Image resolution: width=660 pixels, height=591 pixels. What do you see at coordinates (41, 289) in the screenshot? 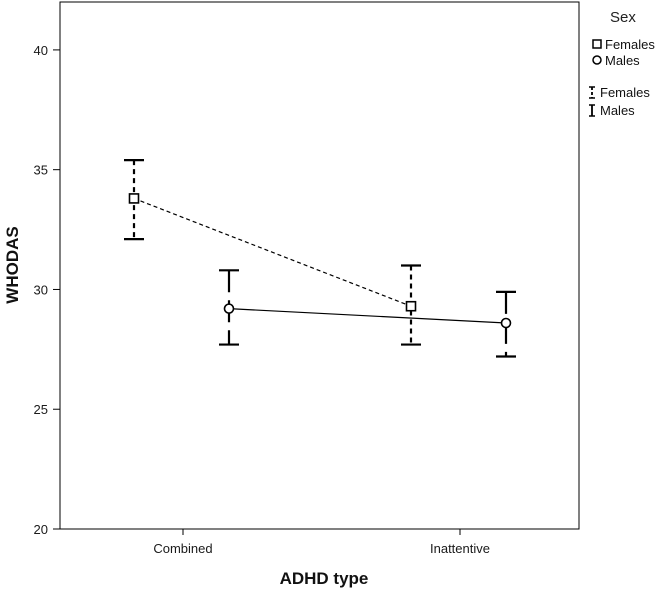
I see `y-tick-label: 30` at bounding box center [41, 289].